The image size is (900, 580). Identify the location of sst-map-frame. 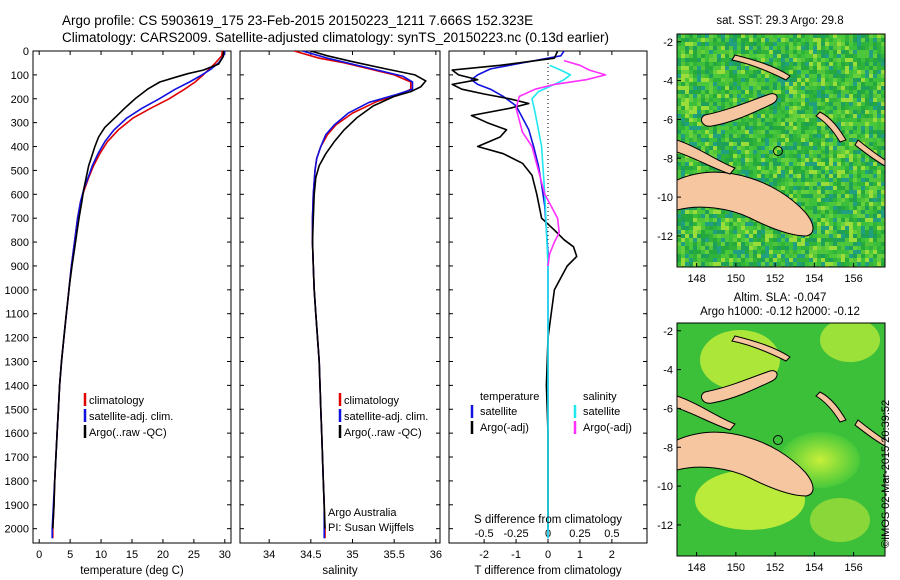
(781, 150).